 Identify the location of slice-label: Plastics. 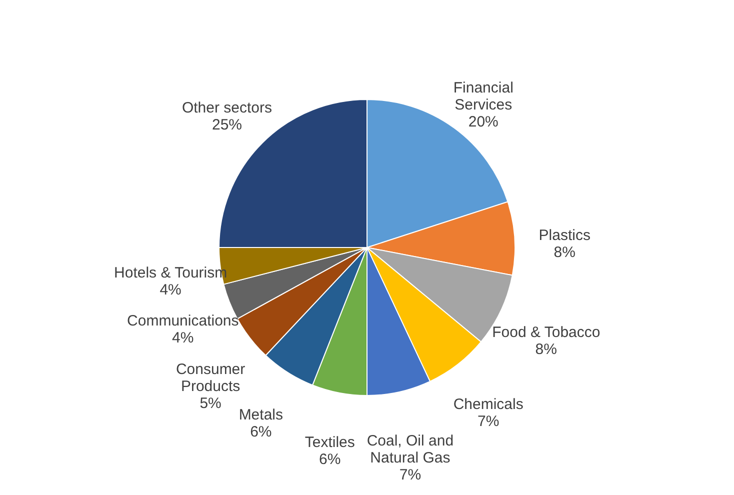
(564, 235).